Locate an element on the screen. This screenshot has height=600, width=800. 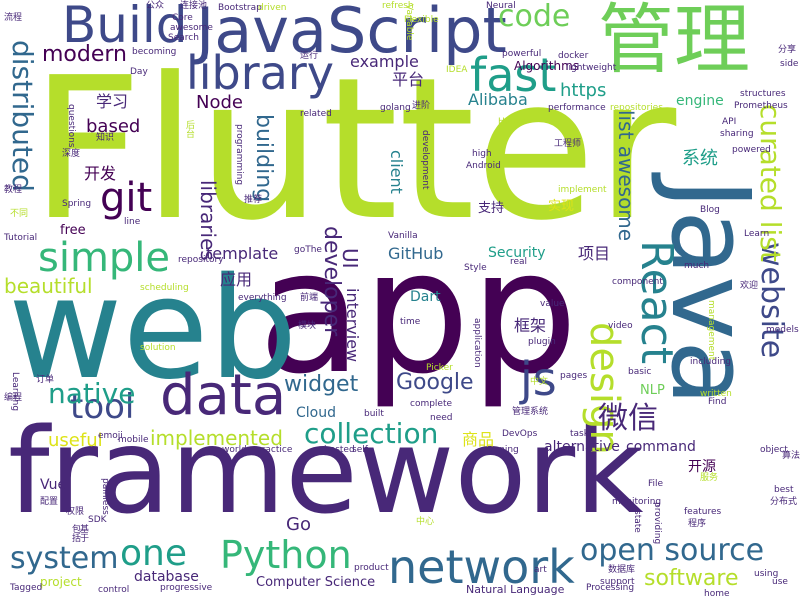
word: 基于 is located at coordinates (83, 533).